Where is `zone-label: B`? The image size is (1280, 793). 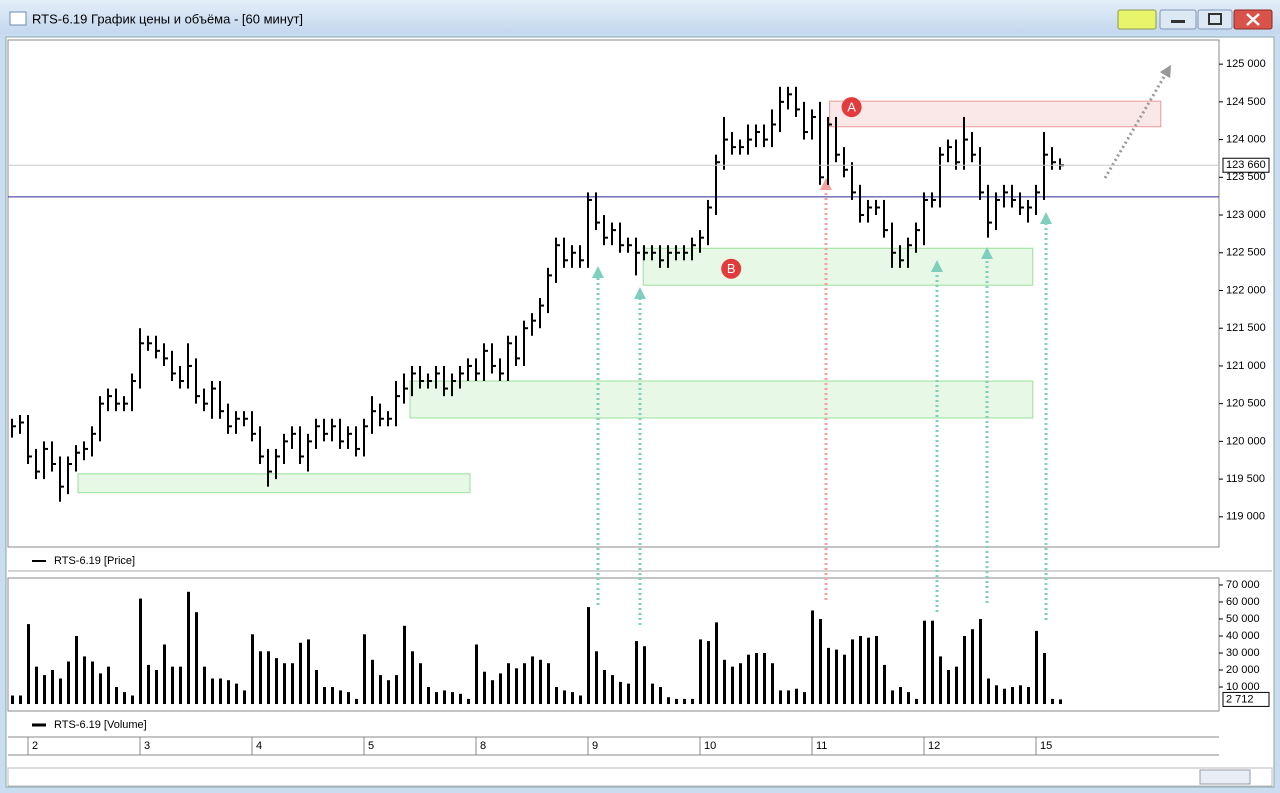 zone-label: B is located at coordinates (731, 268).